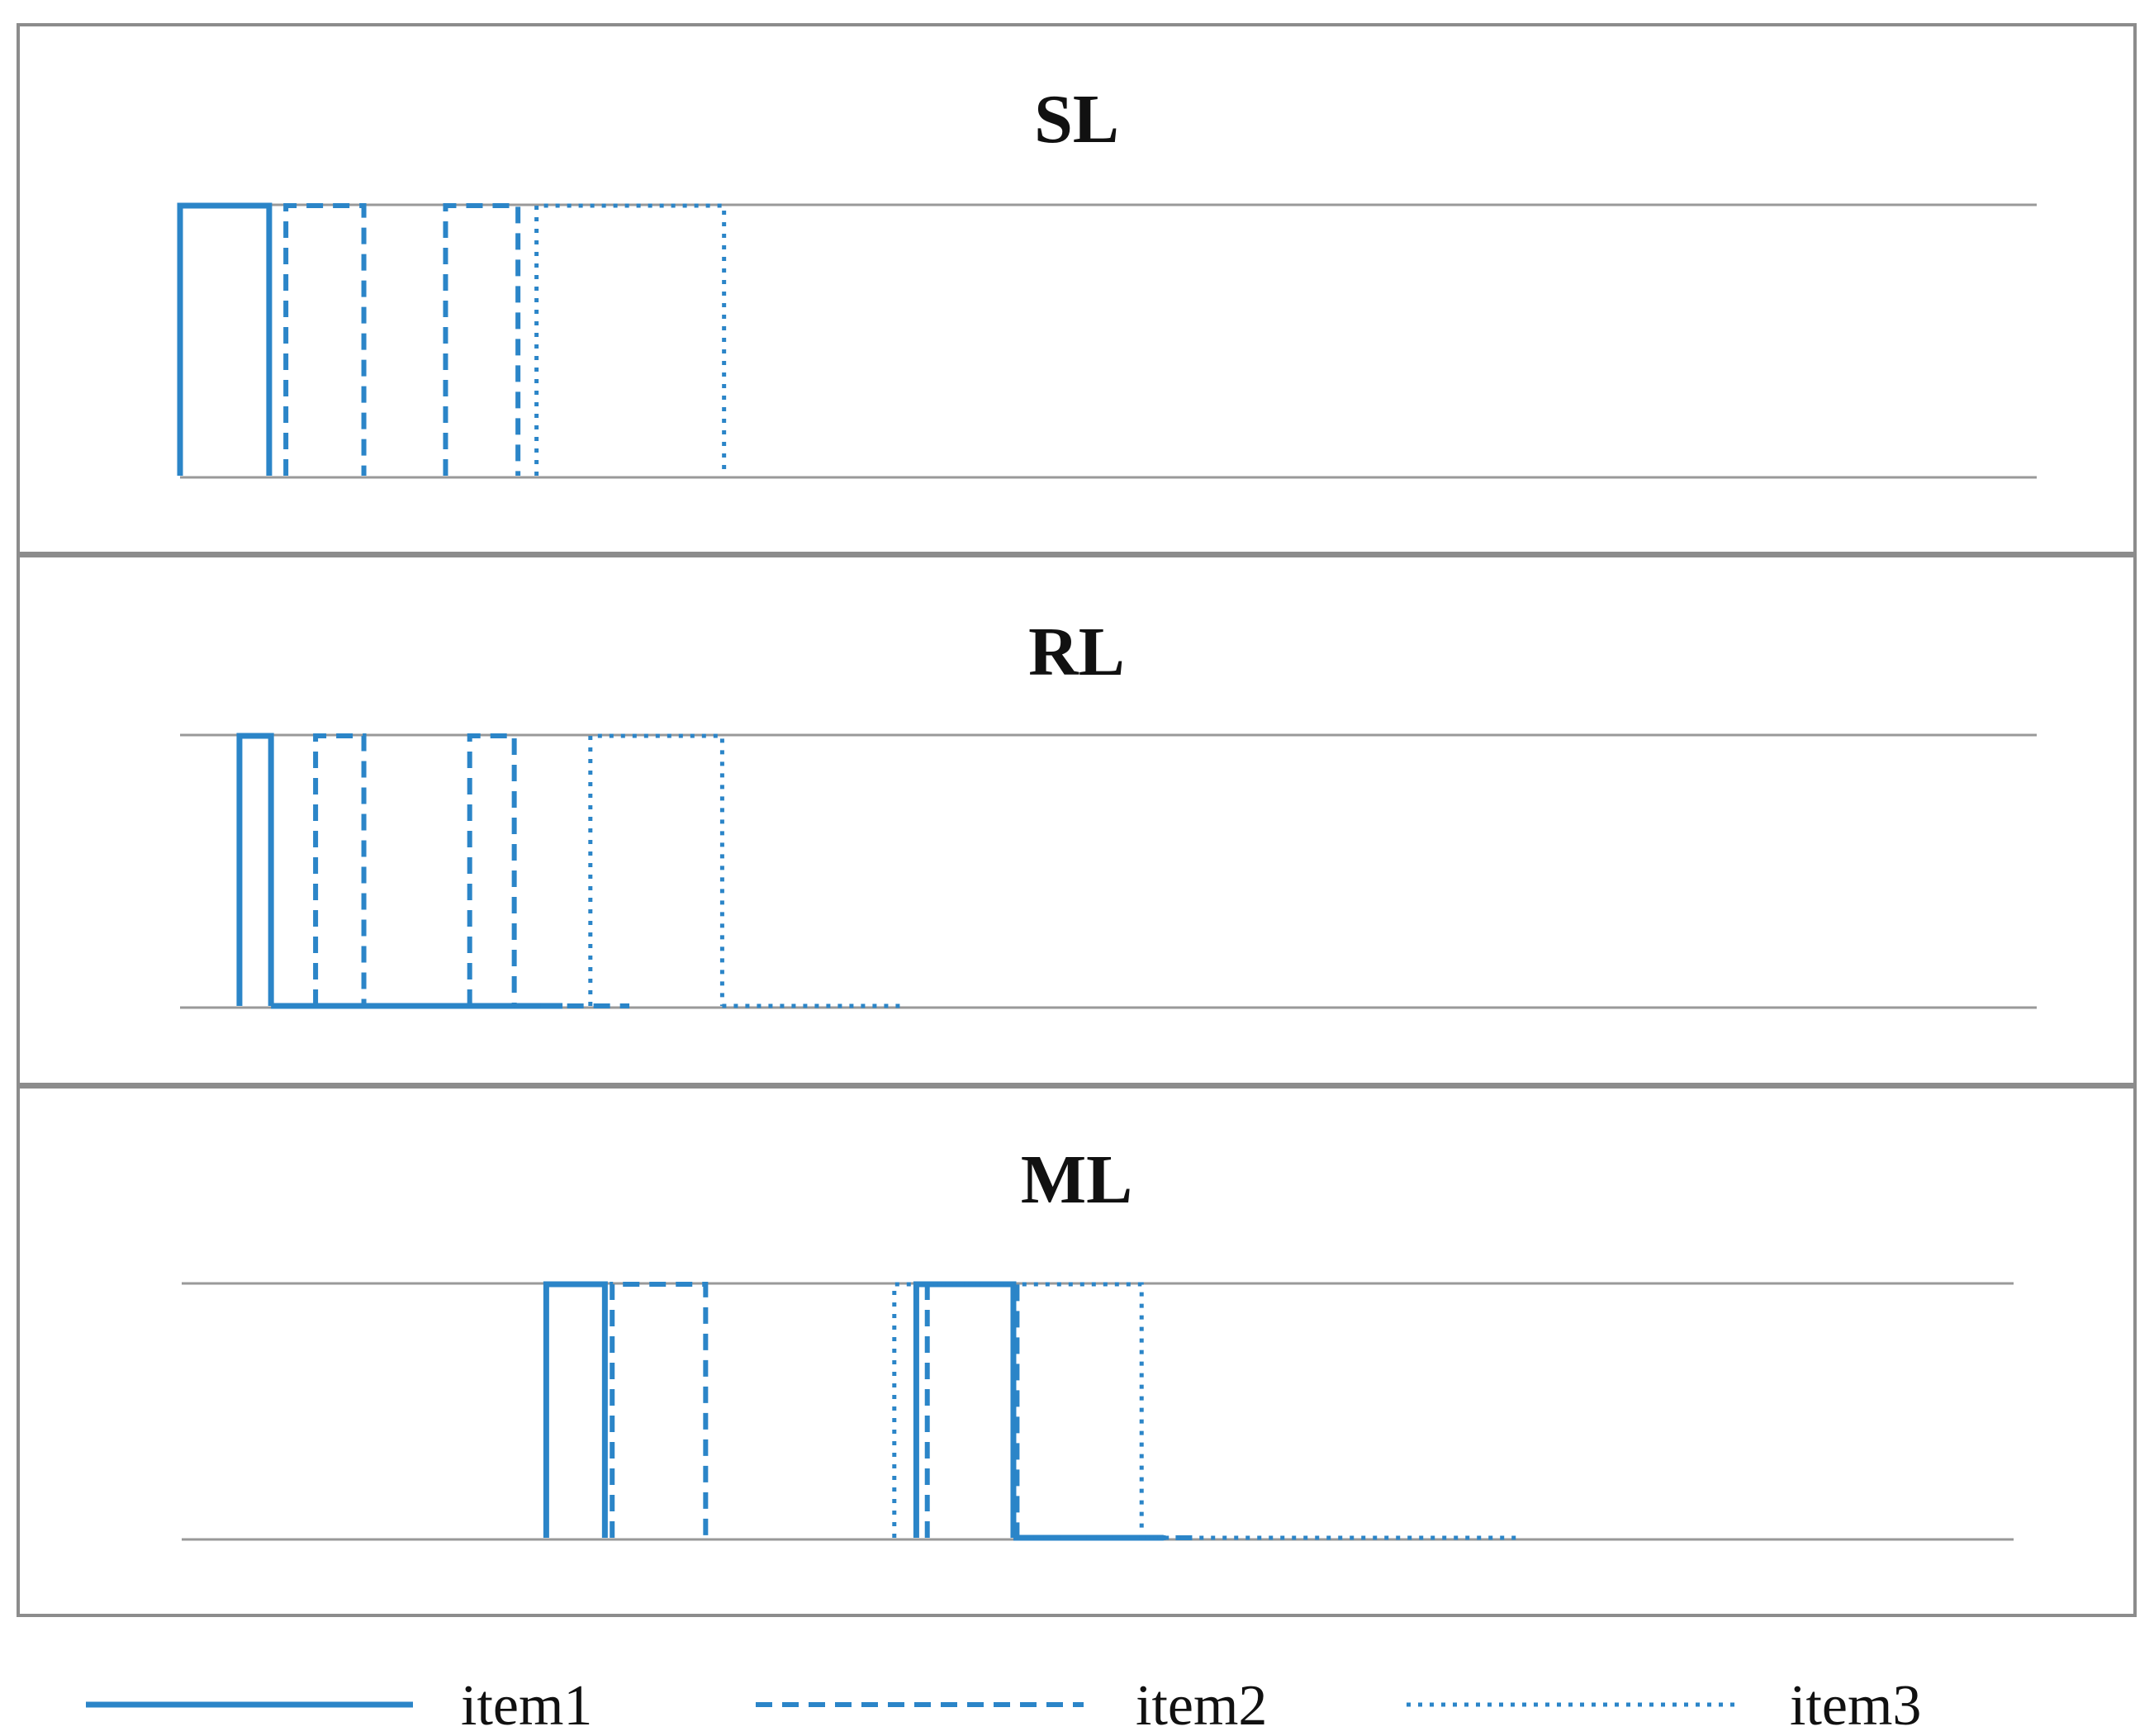 The image size is (2154, 1736). I want to click on panel-title: SL, so click(1076, 119).